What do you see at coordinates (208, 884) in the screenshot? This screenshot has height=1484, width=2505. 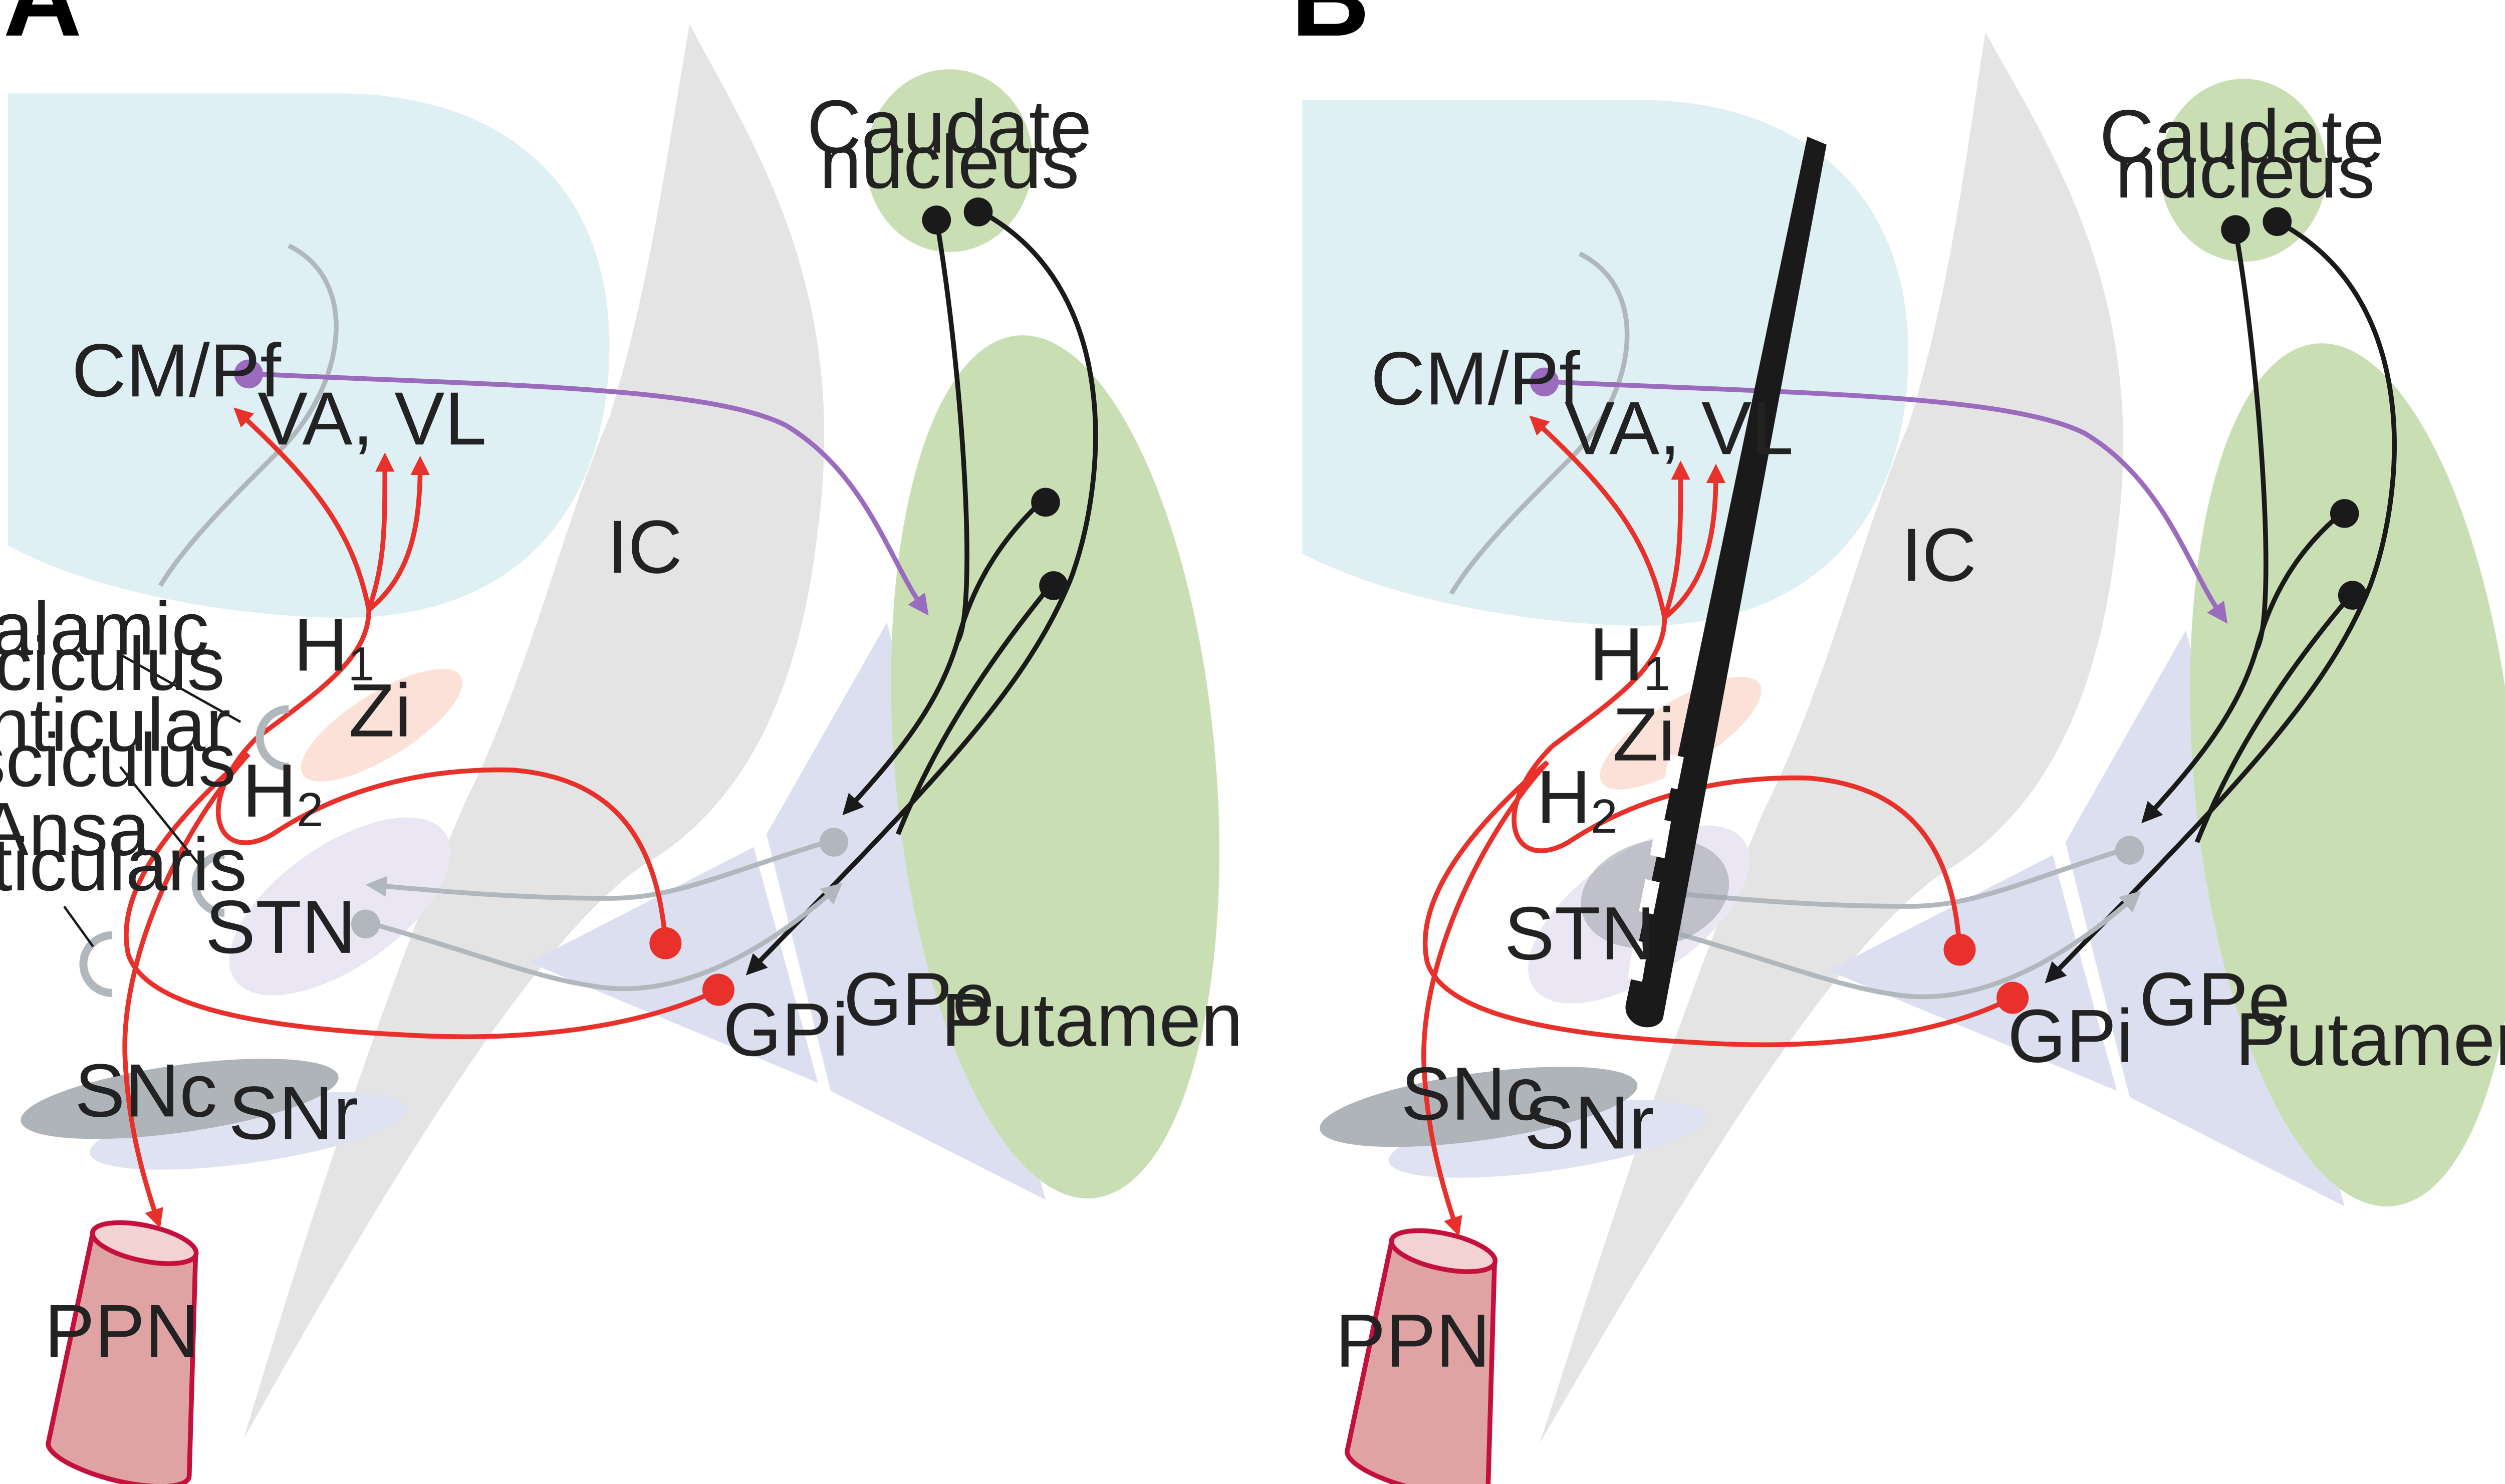 I see `lenticular-fasciculus-marker` at bounding box center [208, 884].